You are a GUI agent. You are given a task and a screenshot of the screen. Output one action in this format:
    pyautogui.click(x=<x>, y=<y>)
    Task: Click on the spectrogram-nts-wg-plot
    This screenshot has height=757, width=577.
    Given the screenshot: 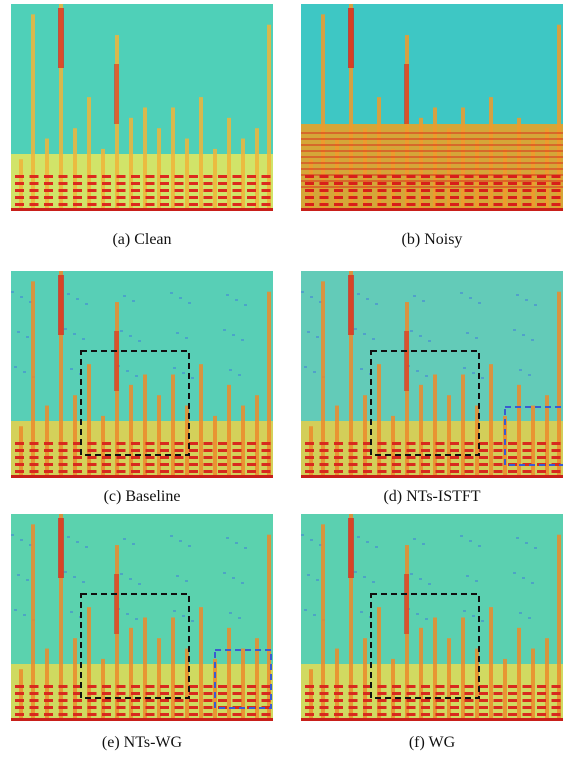 What is the action you would take?
    pyautogui.click(x=142, y=617)
    